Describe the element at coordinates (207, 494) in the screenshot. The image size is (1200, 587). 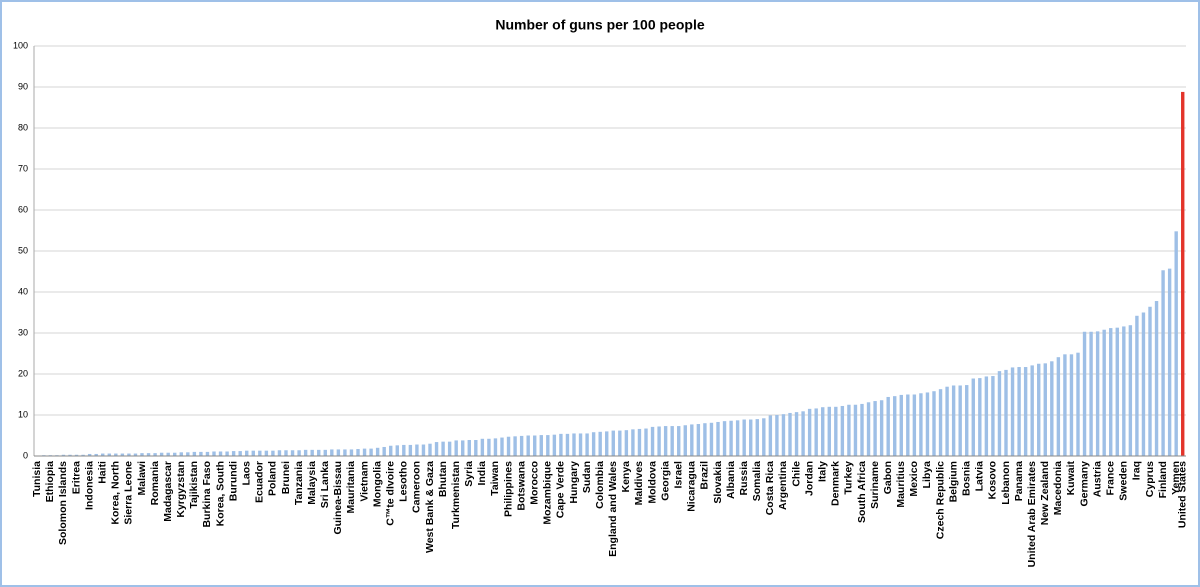
I see `x-tick-label: Burkina Faso` at that location.